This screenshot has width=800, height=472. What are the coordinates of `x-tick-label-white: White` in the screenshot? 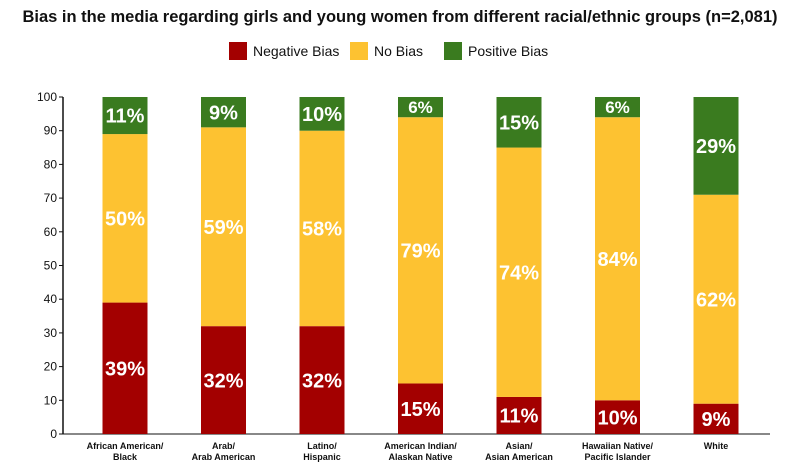 It's located at (716, 446).